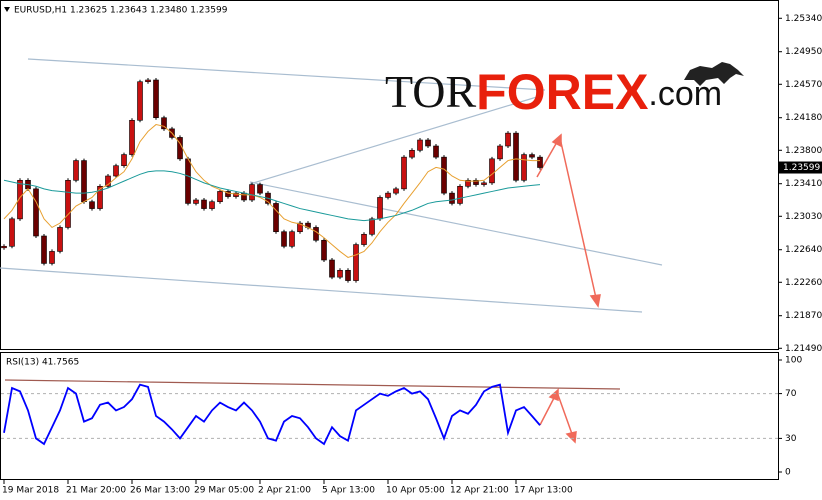  What do you see at coordinates (7, 9) in the screenshot?
I see `header-marker` at bounding box center [7, 9].